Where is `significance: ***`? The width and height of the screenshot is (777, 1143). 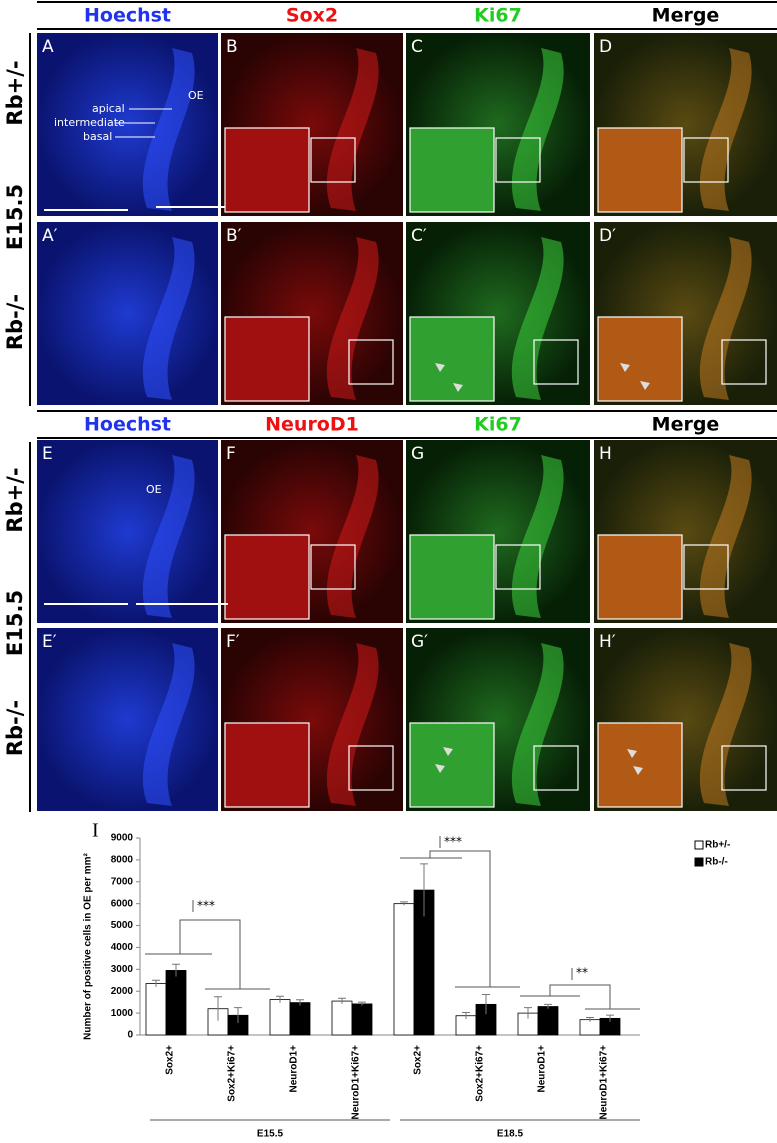 significance: *** is located at coordinates (206, 906).